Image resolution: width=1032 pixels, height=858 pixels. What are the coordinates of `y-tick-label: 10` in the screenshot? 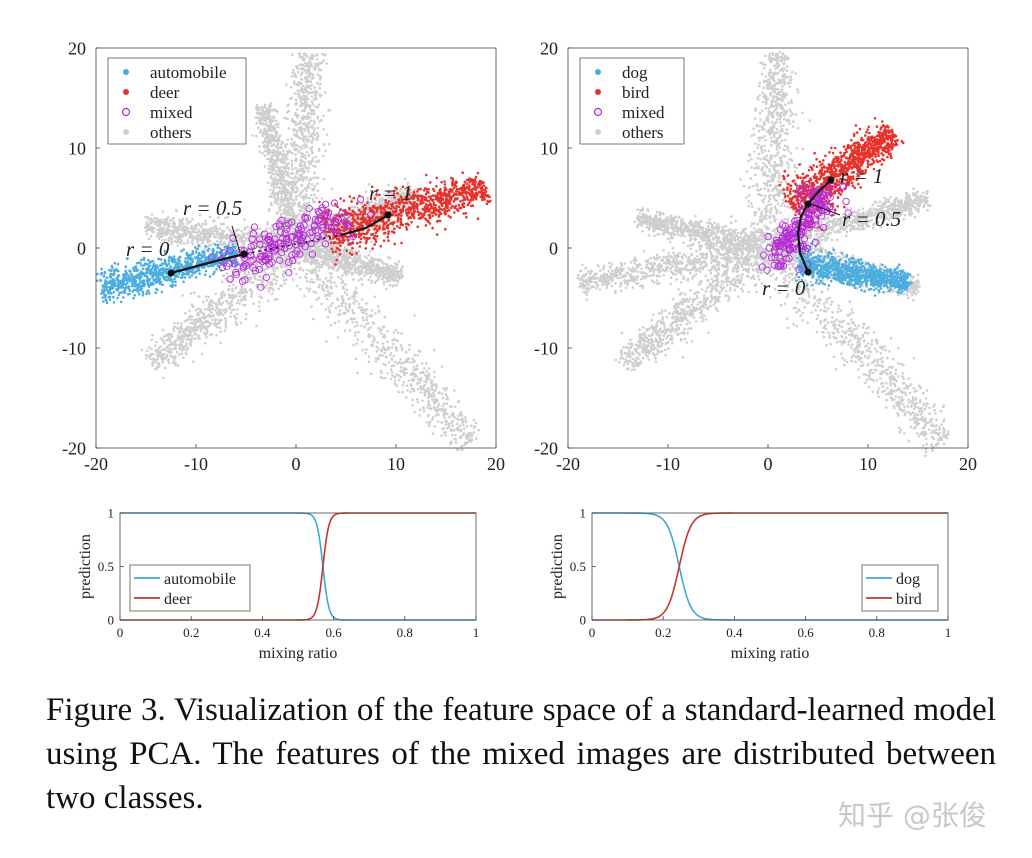 It's located at (549, 148).